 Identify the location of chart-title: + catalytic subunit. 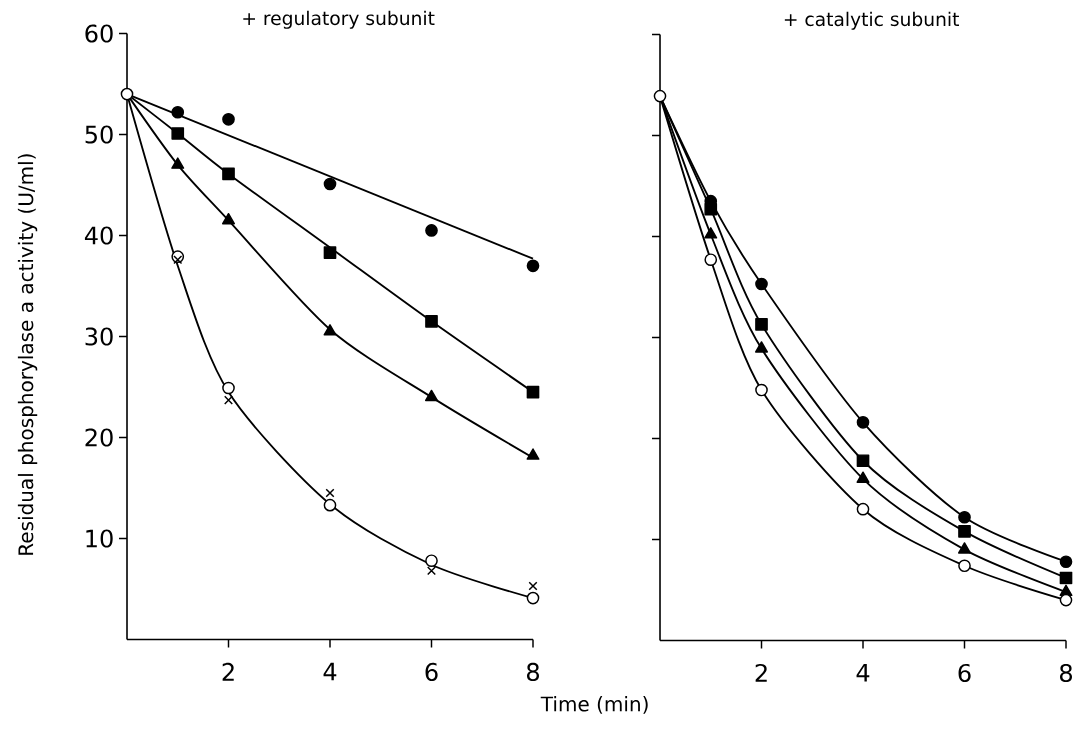
(871, 20).